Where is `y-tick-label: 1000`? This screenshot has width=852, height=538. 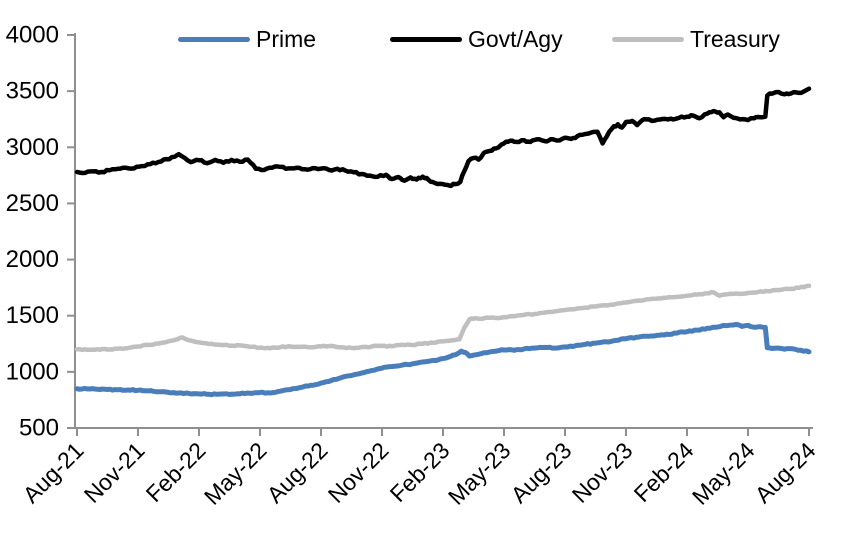 y-tick-label: 1000 is located at coordinates (32, 371).